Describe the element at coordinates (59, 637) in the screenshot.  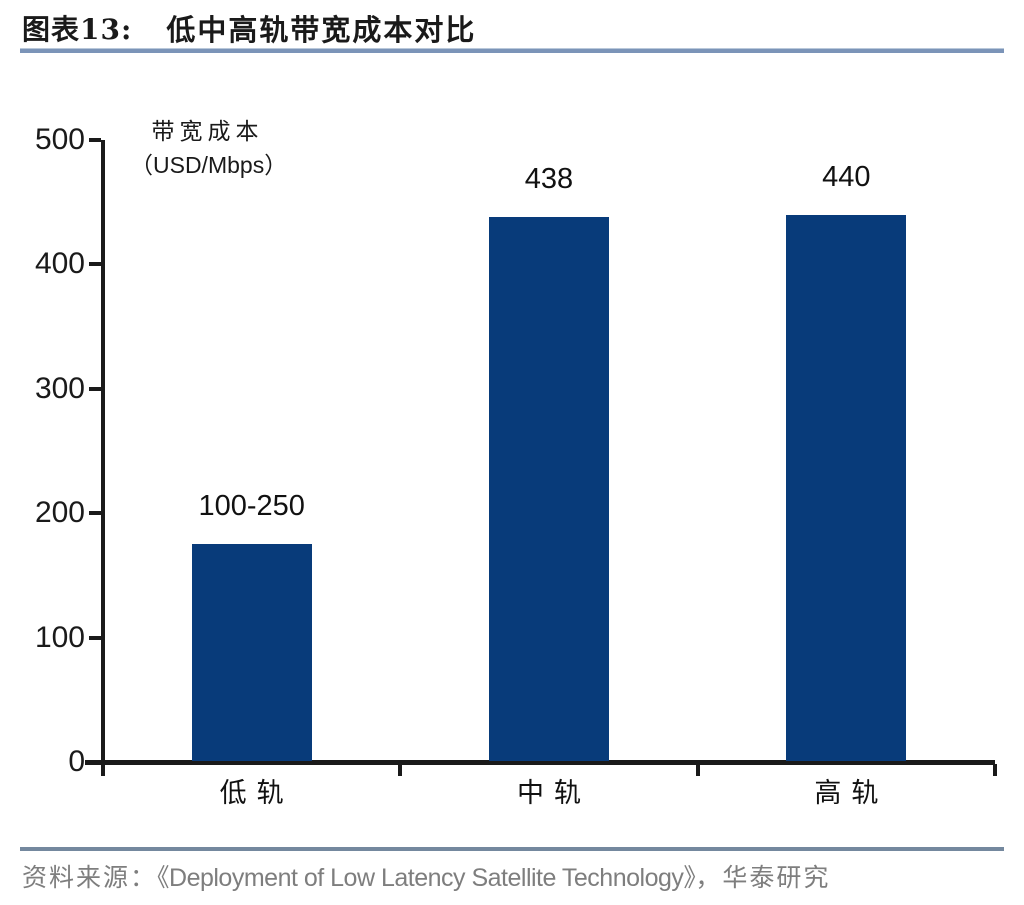
I see `y-tick-label: 100` at that location.